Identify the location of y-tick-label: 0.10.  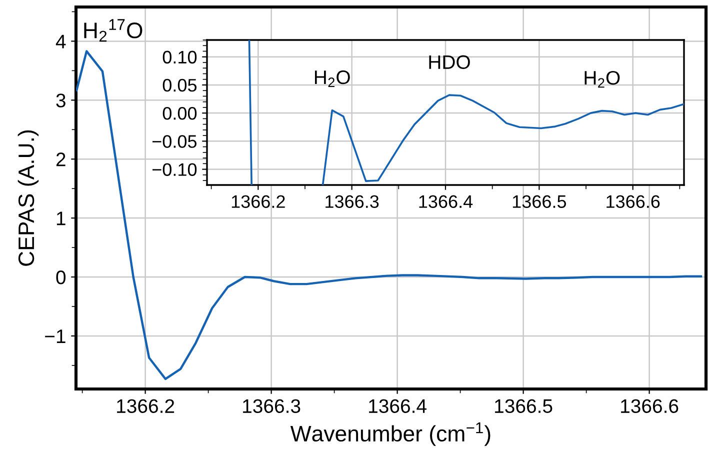
(179, 57).